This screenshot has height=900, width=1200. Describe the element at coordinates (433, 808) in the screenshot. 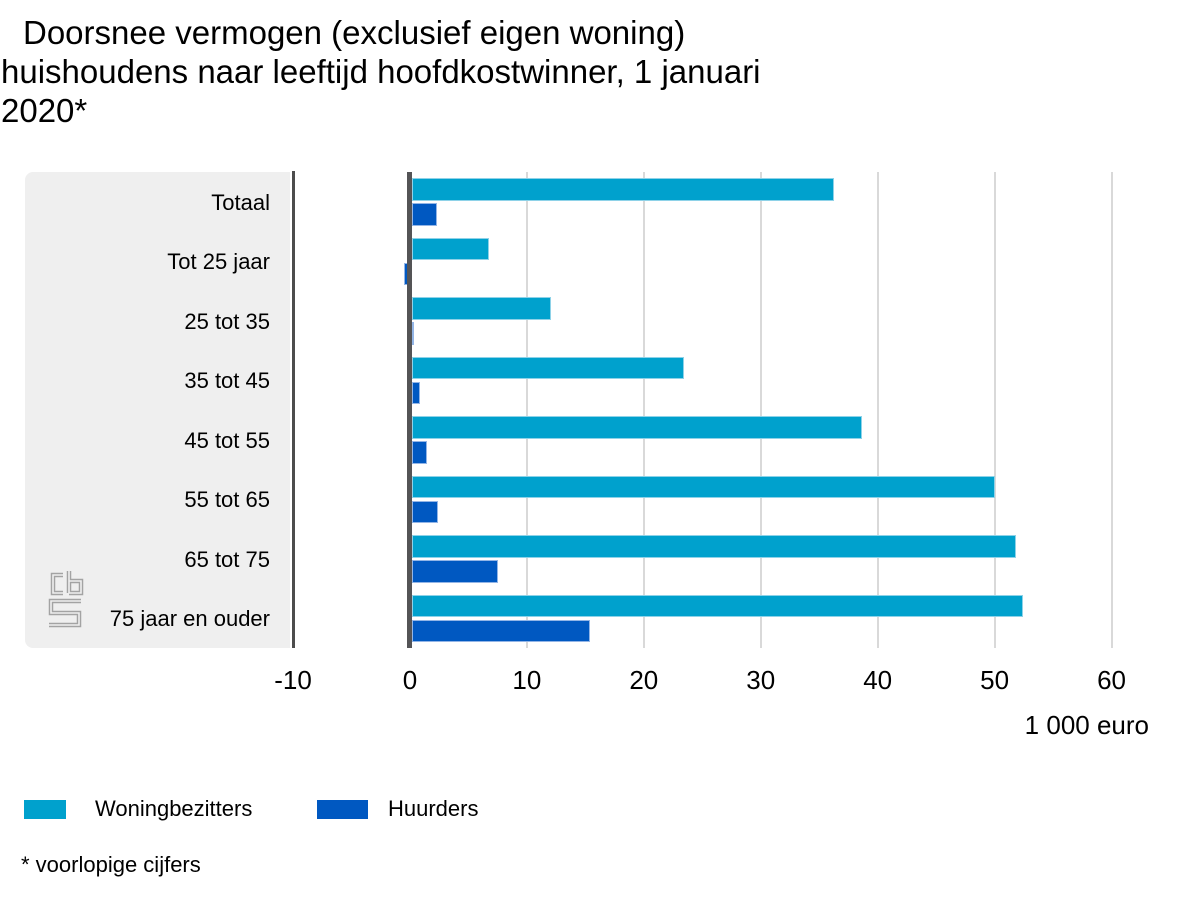

I see `legend-label-huurders: Huurders` at that location.